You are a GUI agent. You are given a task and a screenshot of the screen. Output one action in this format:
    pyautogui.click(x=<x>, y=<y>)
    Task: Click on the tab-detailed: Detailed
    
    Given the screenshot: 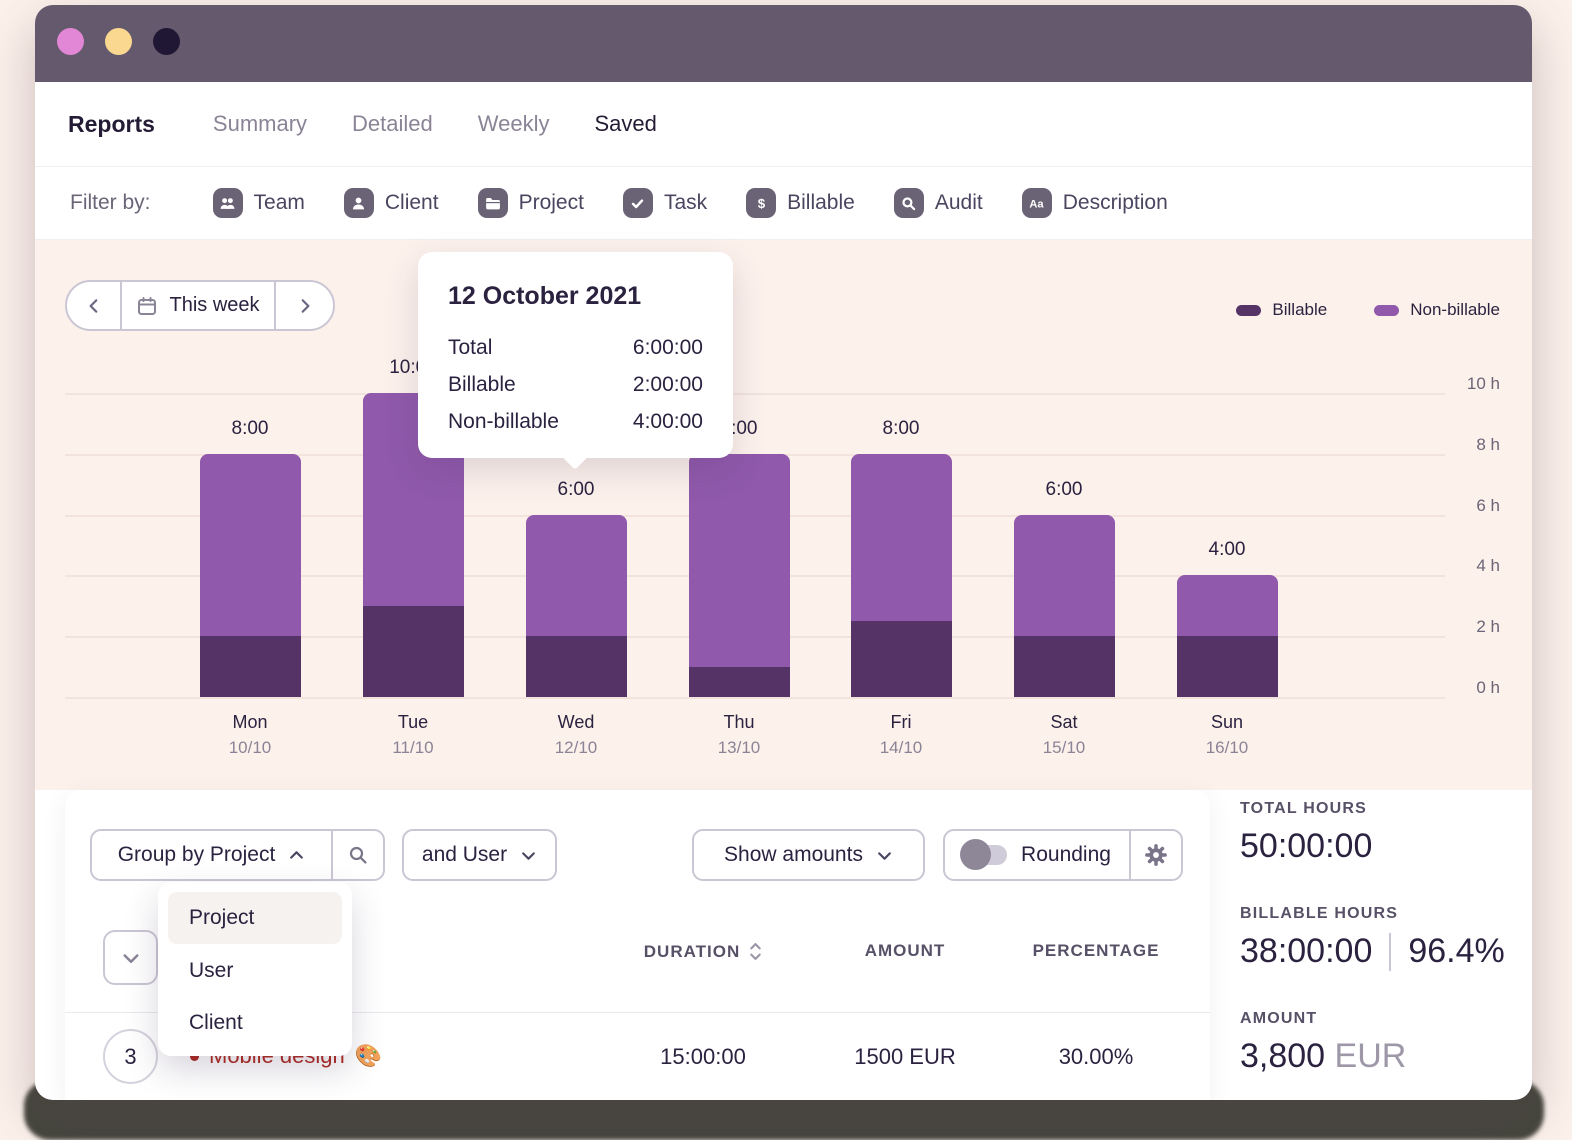 What is the action you would take?
    pyautogui.click(x=392, y=123)
    